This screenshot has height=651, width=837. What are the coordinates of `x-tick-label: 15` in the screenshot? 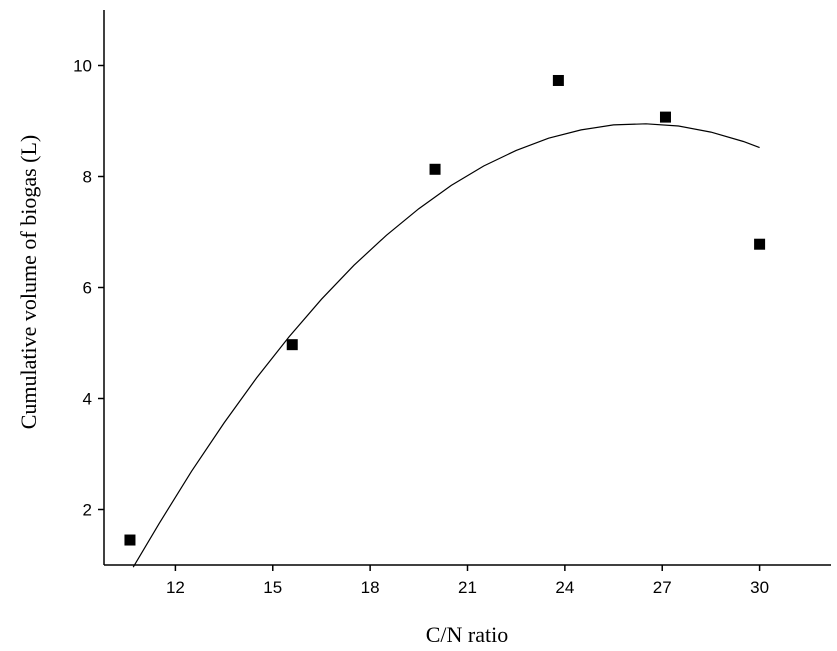 It's located at (272, 587).